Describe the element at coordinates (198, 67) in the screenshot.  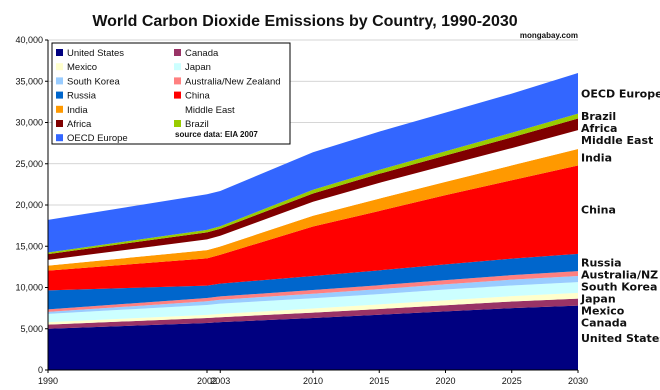
I see `legend-label-japan: Japan` at that location.